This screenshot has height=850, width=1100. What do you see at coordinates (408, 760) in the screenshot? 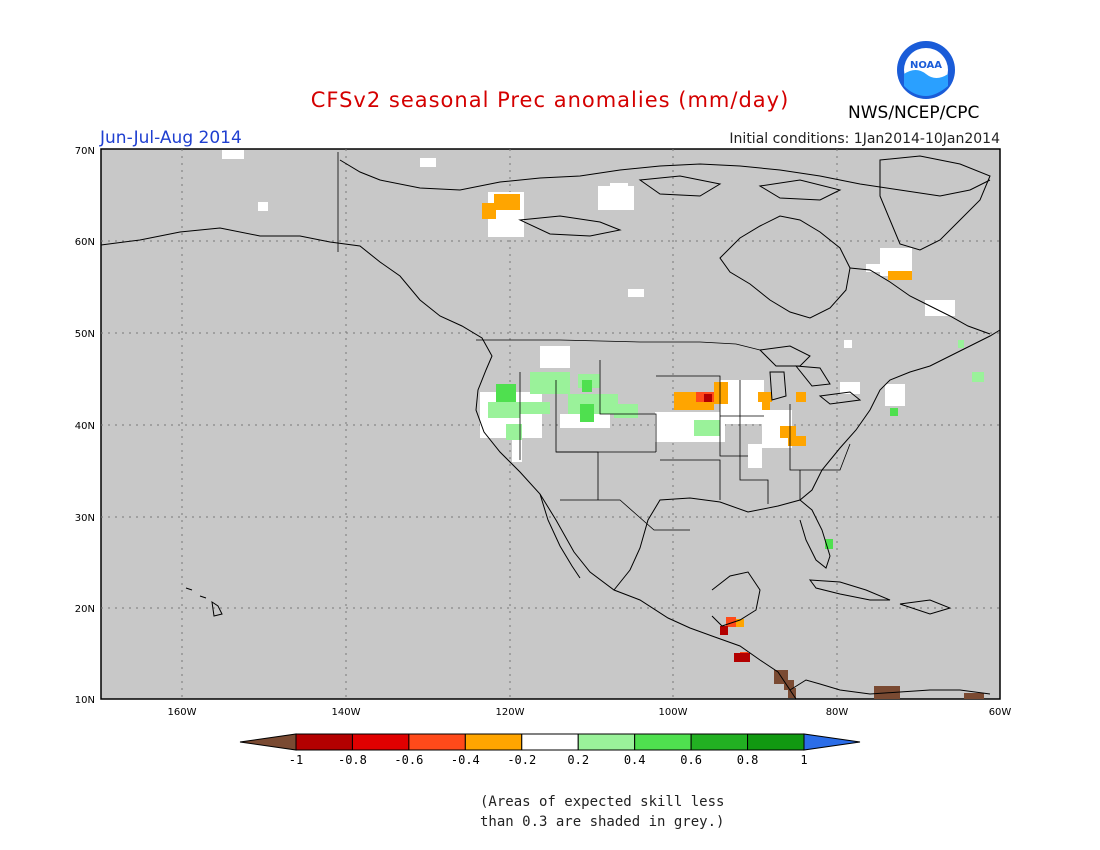
I see `colorbar-label: -0.6` at bounding box center [408, 760].